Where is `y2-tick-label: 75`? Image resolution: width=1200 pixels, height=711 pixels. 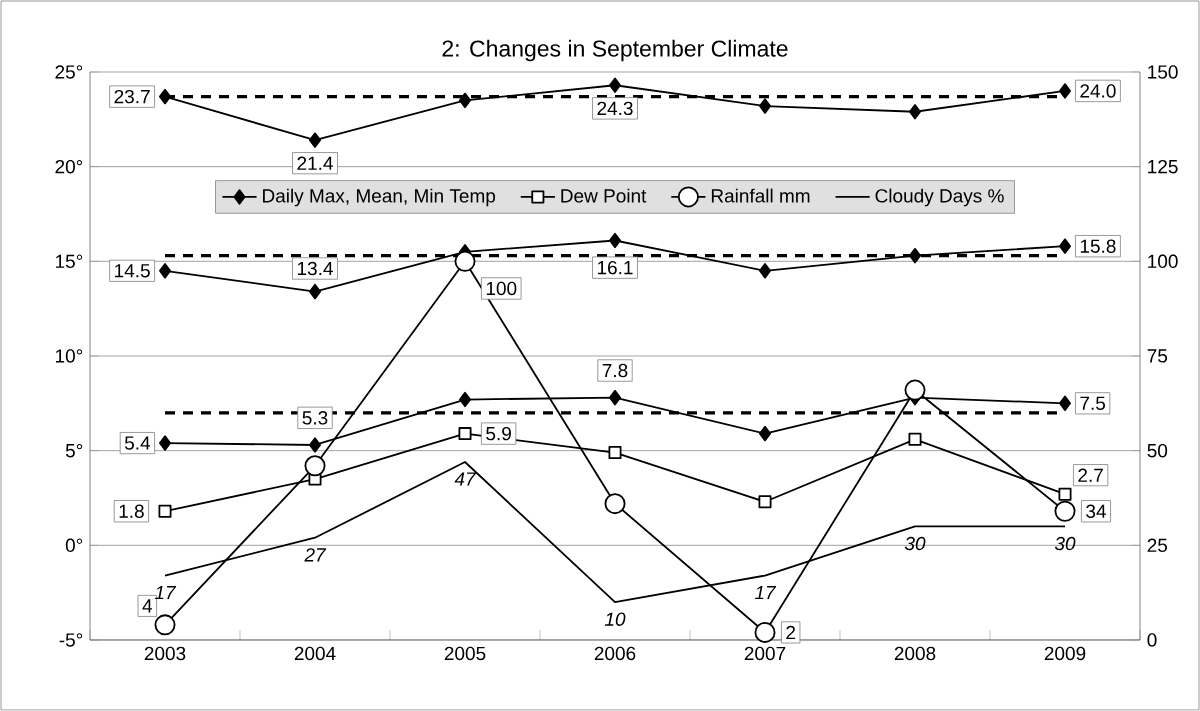
y2-tick-label: 75 is located at coordinates (1157, 356).